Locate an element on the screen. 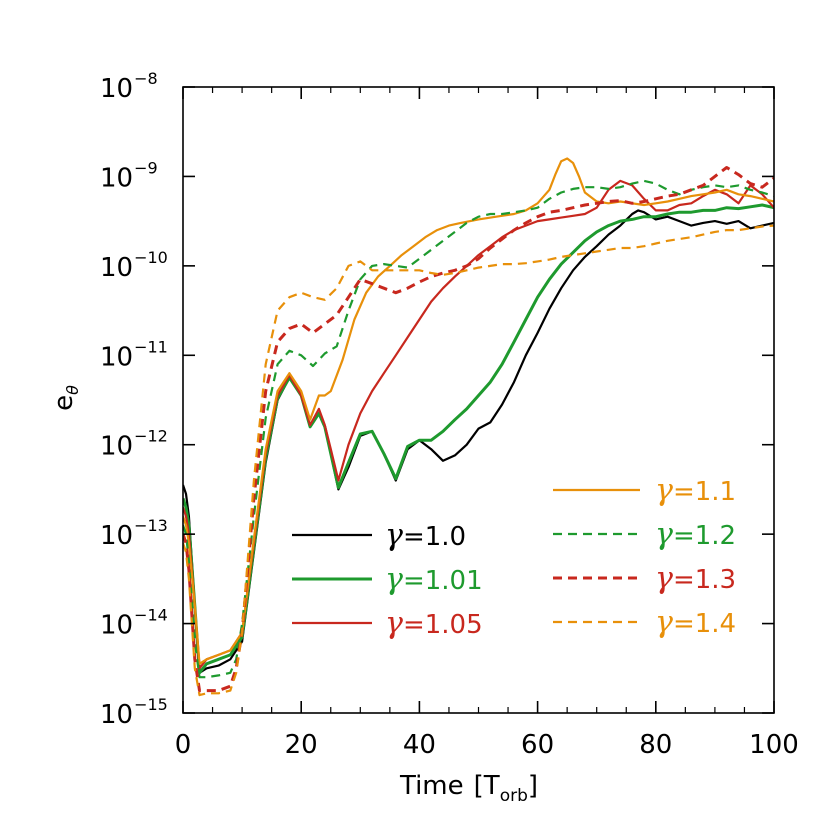  x-tick-label: 40 is located at coordinates (419, 745).